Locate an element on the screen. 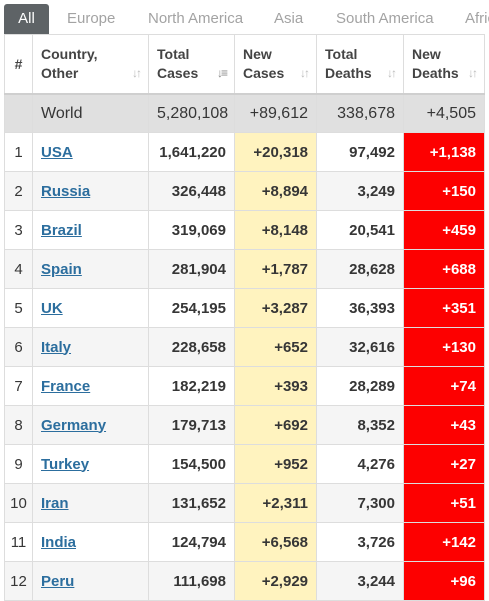  world-row: World 5,280,108 +89,612 338,678 +4,505 is located at coordinates (244, 113).